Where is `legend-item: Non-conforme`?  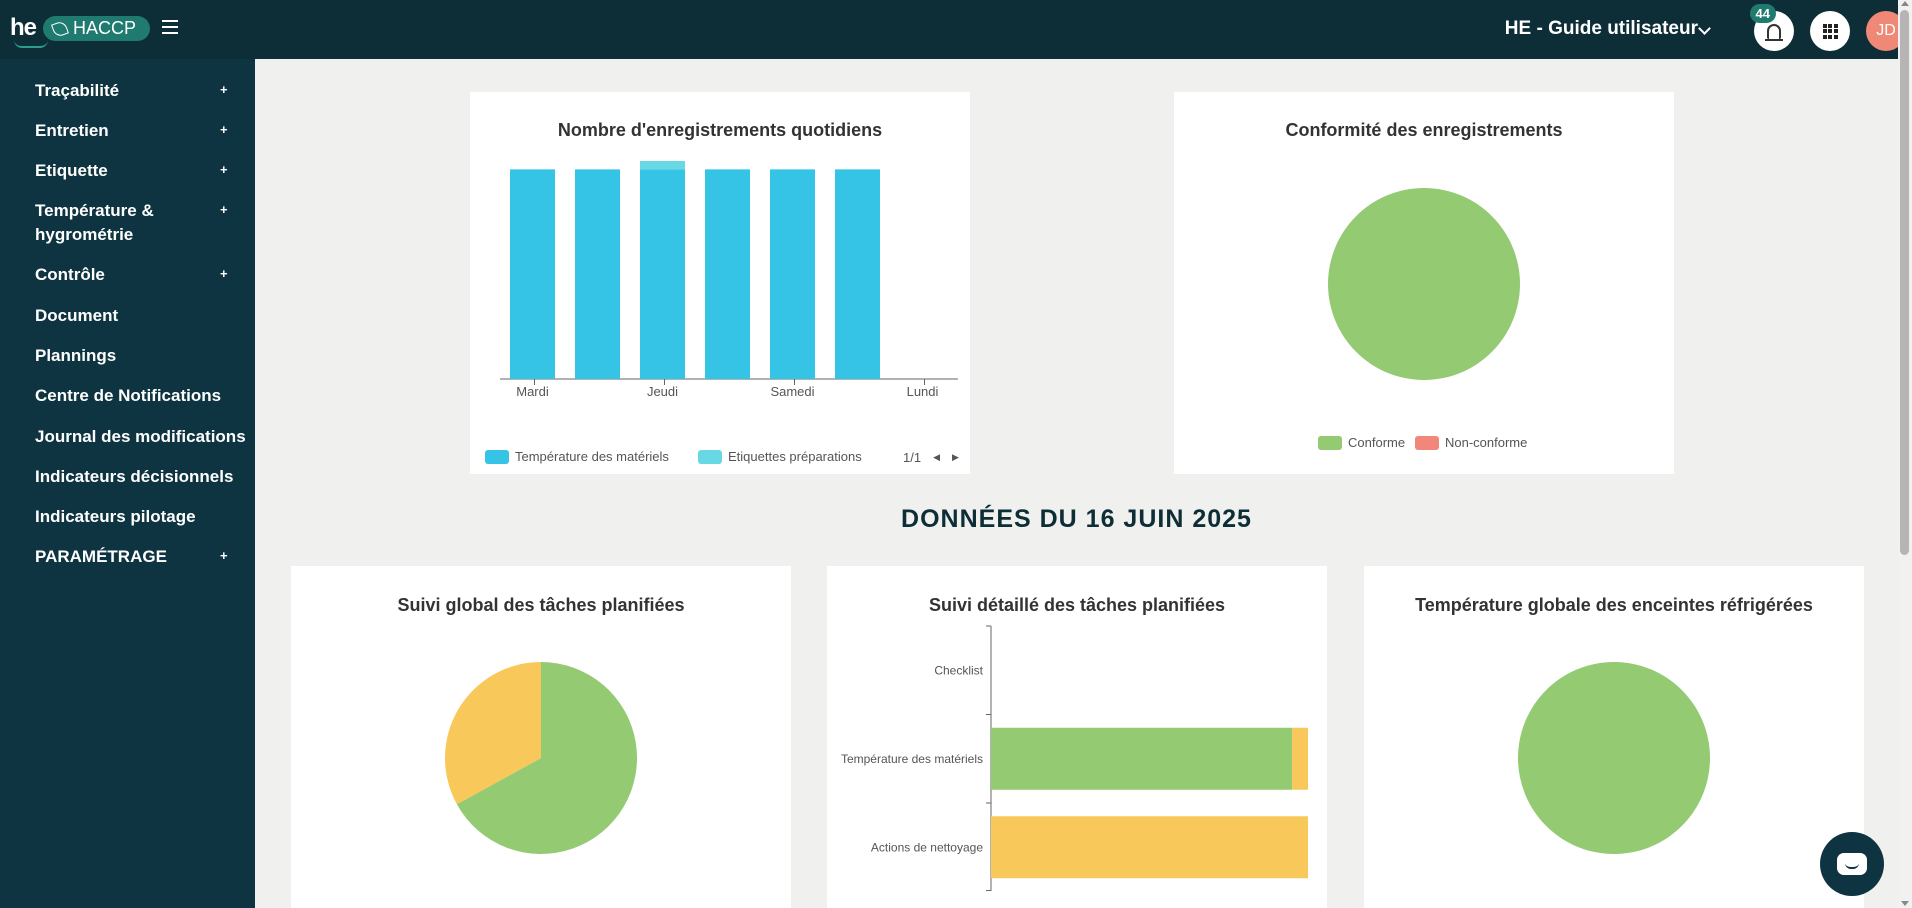 legend-item: Non-conforme is located at coordinates (1471, 442).